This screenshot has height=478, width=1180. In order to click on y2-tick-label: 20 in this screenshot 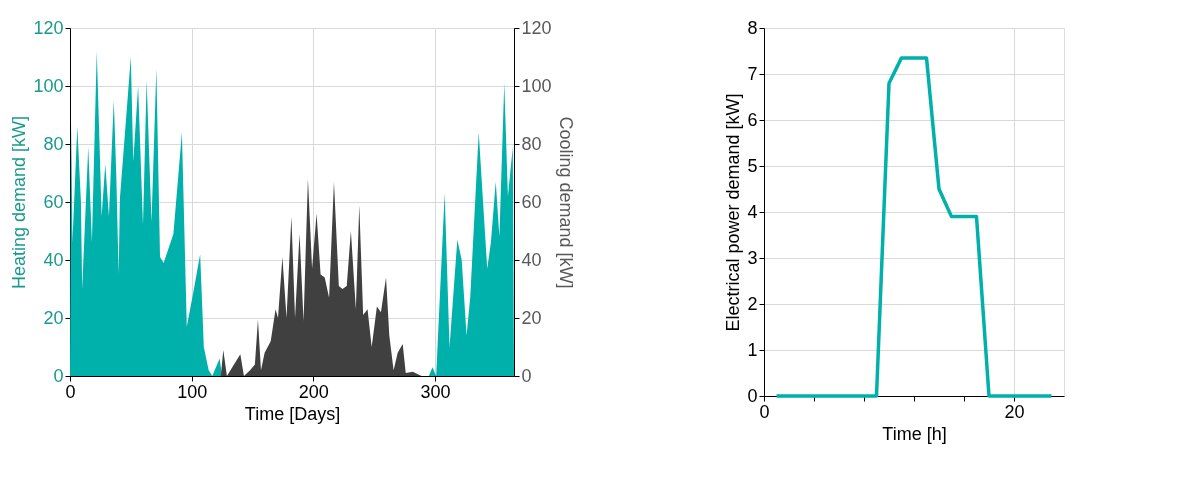, I will do `click(531, 317)`.